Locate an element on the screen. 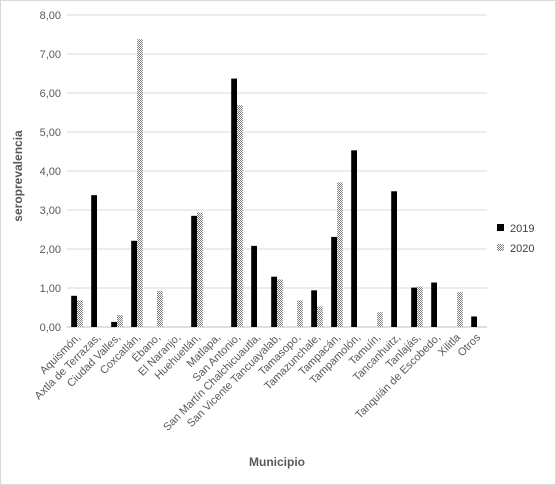 The image size is (556, 485). legend-swatch-2020 is located at coordinates (500, 247).